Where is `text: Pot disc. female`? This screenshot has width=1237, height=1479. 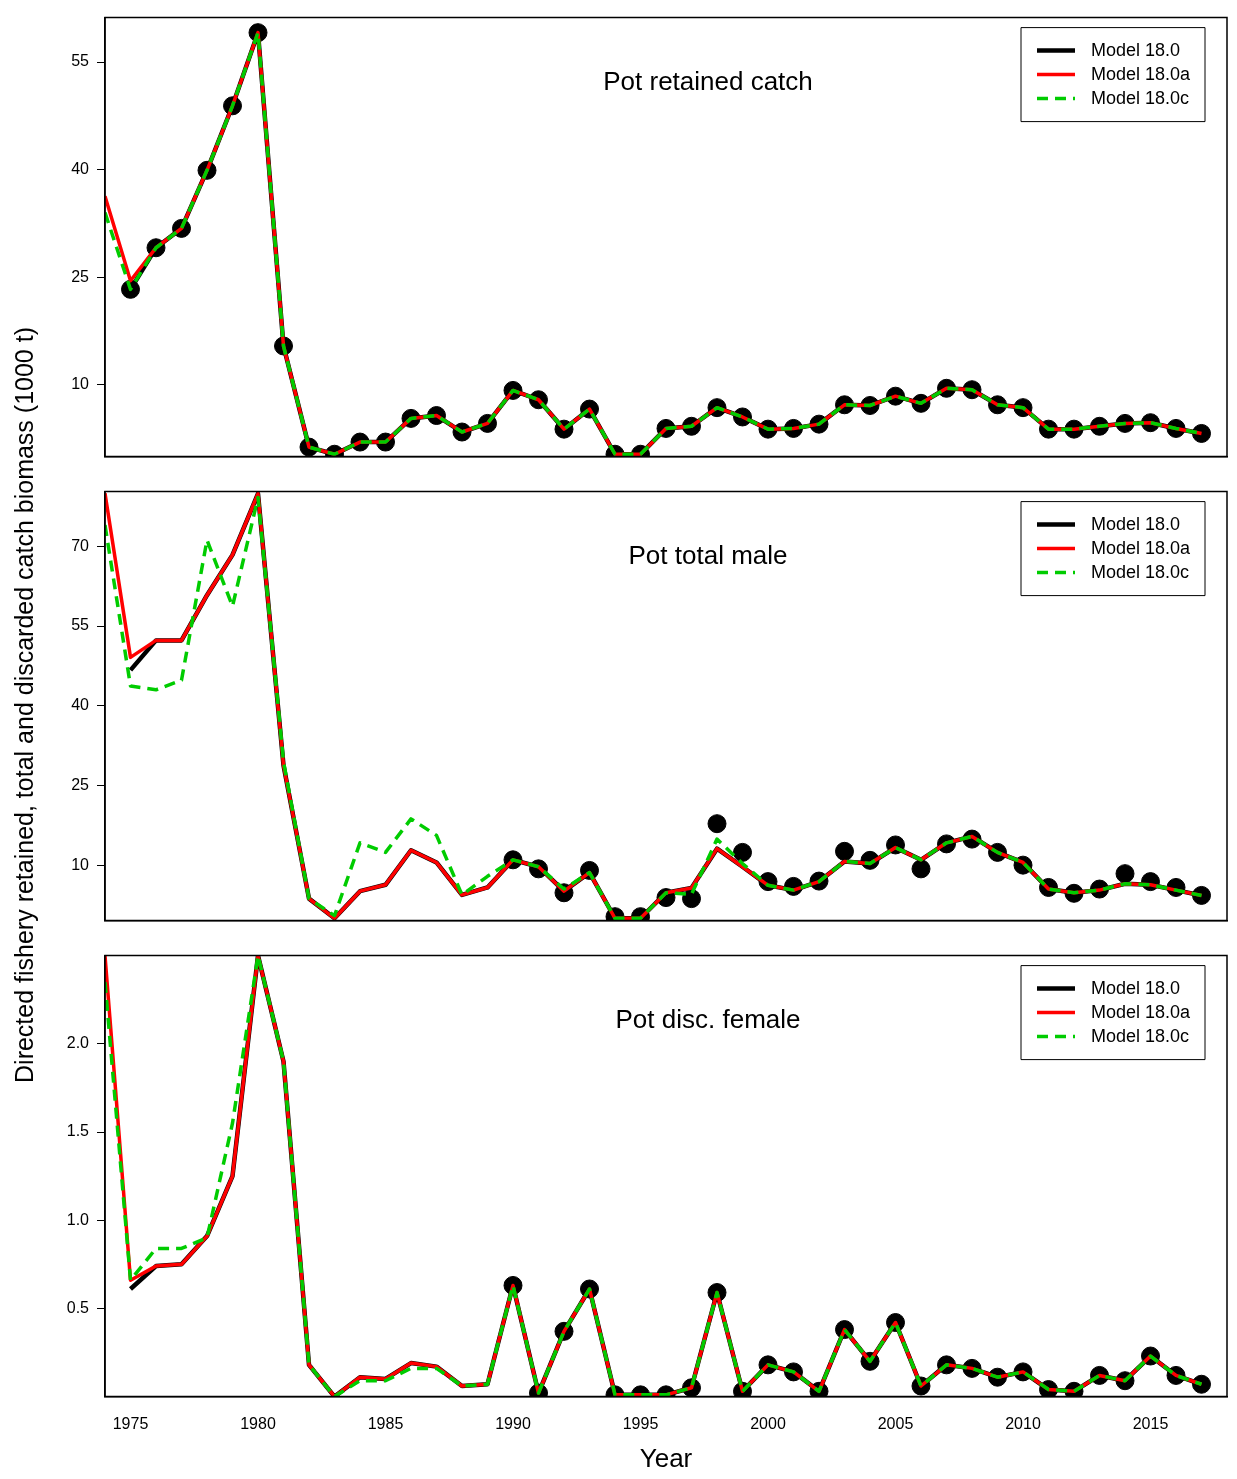 text: Pot disc. female is located at coordinates (708, 1018).